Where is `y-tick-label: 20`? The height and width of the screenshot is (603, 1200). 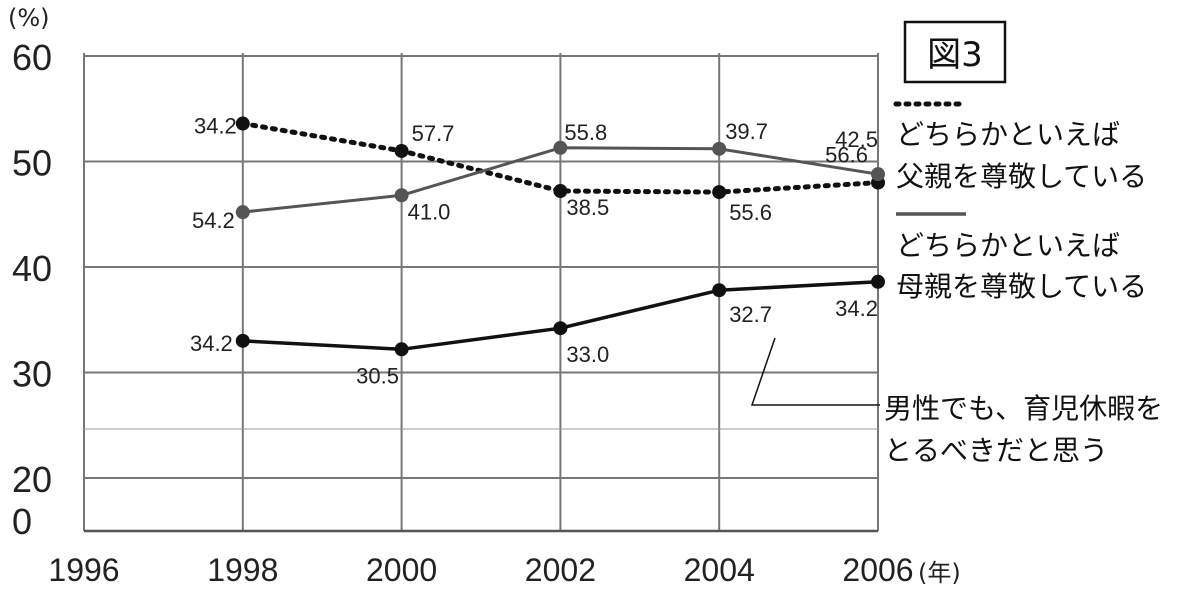
y-tick-label: 20 is located at coordinates (32, 479).